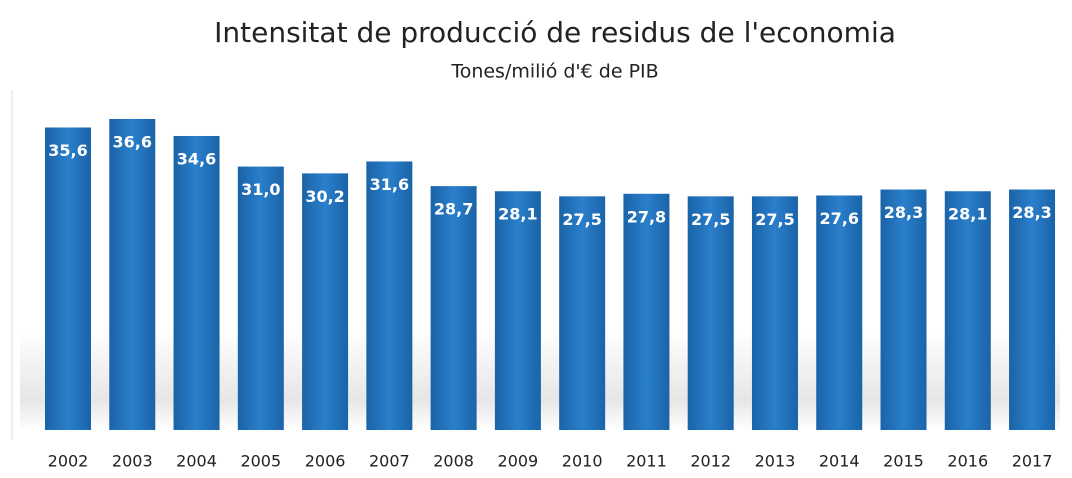 This screenshot has width=1072, height=478. I want to click on value-label: 31,6, so click(389, 184).